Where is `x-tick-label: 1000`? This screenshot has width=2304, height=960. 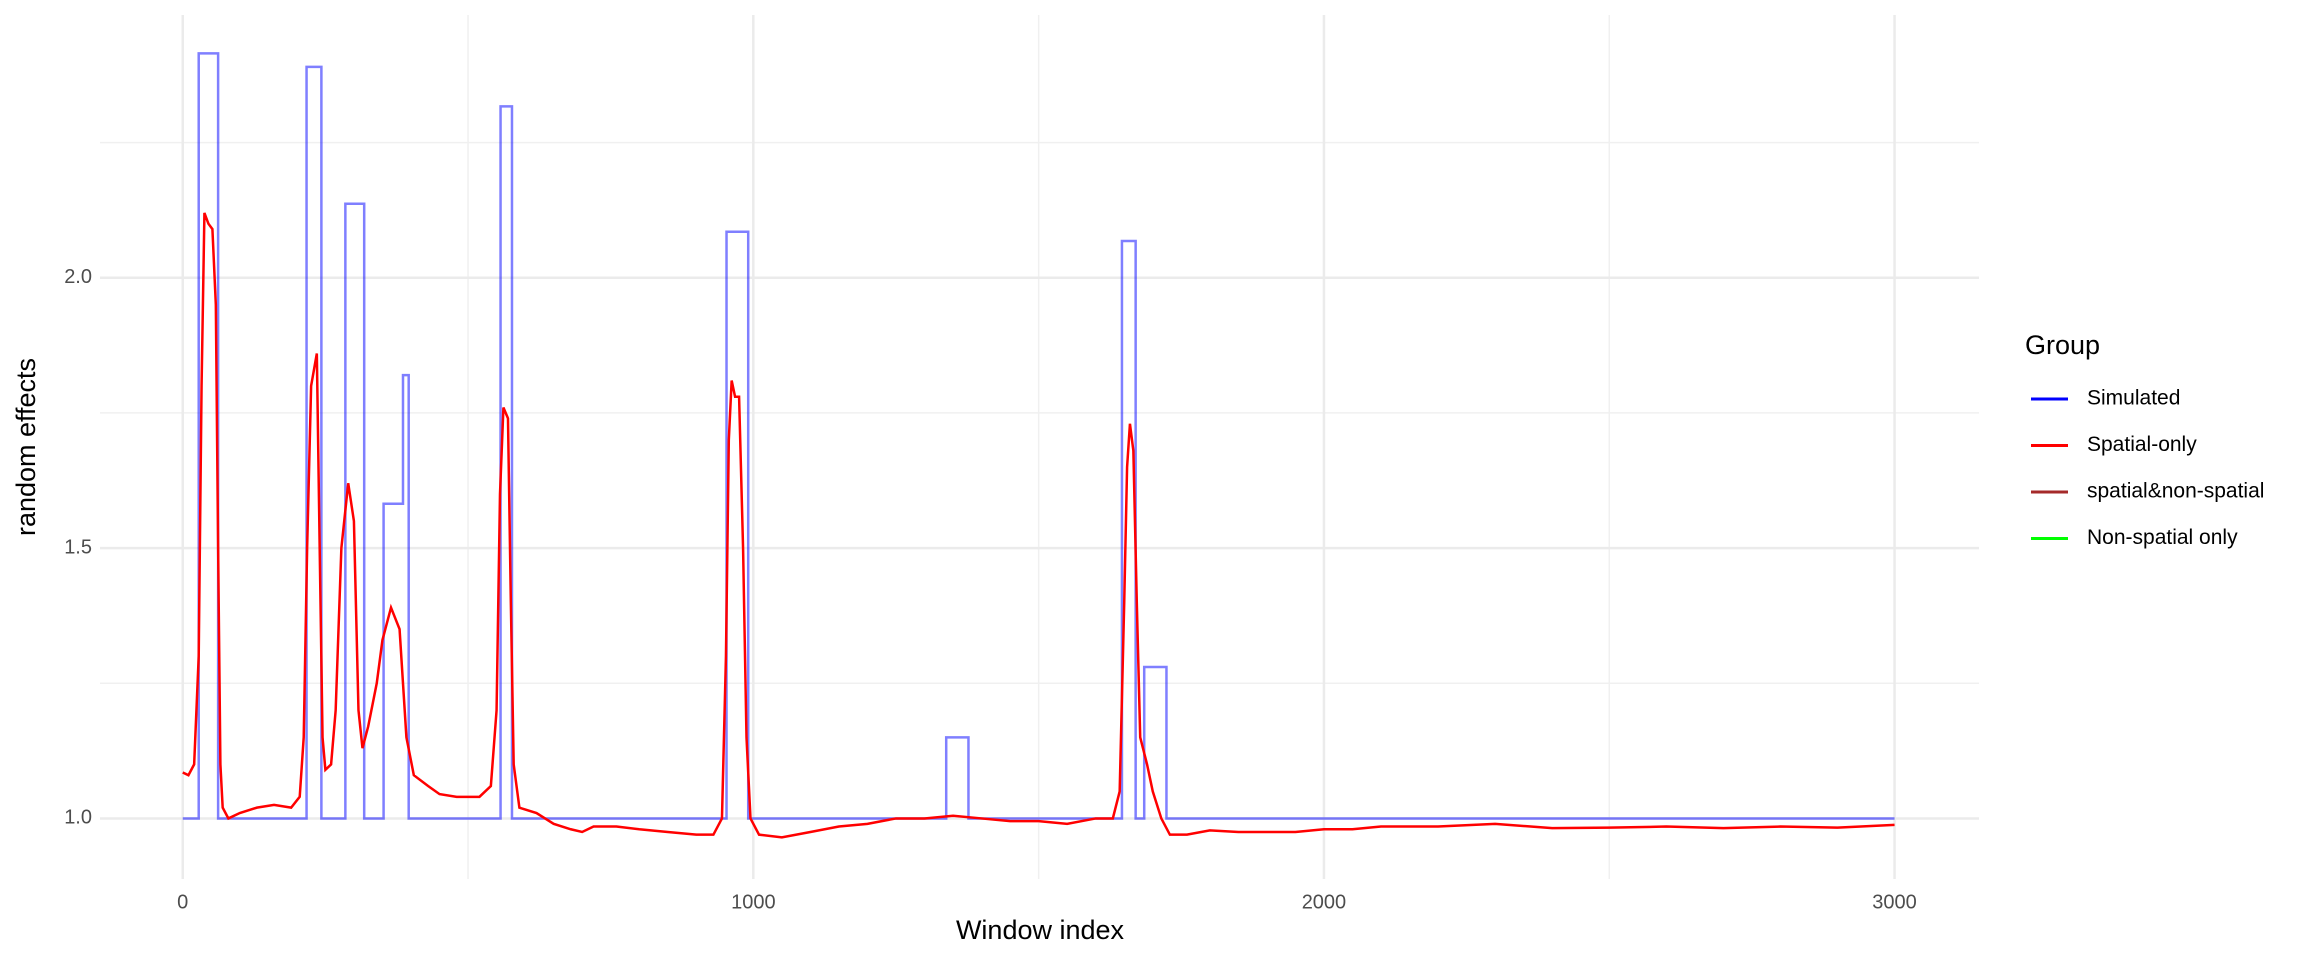 x-tick-label: 1000 is located at coordinates (753, 902).